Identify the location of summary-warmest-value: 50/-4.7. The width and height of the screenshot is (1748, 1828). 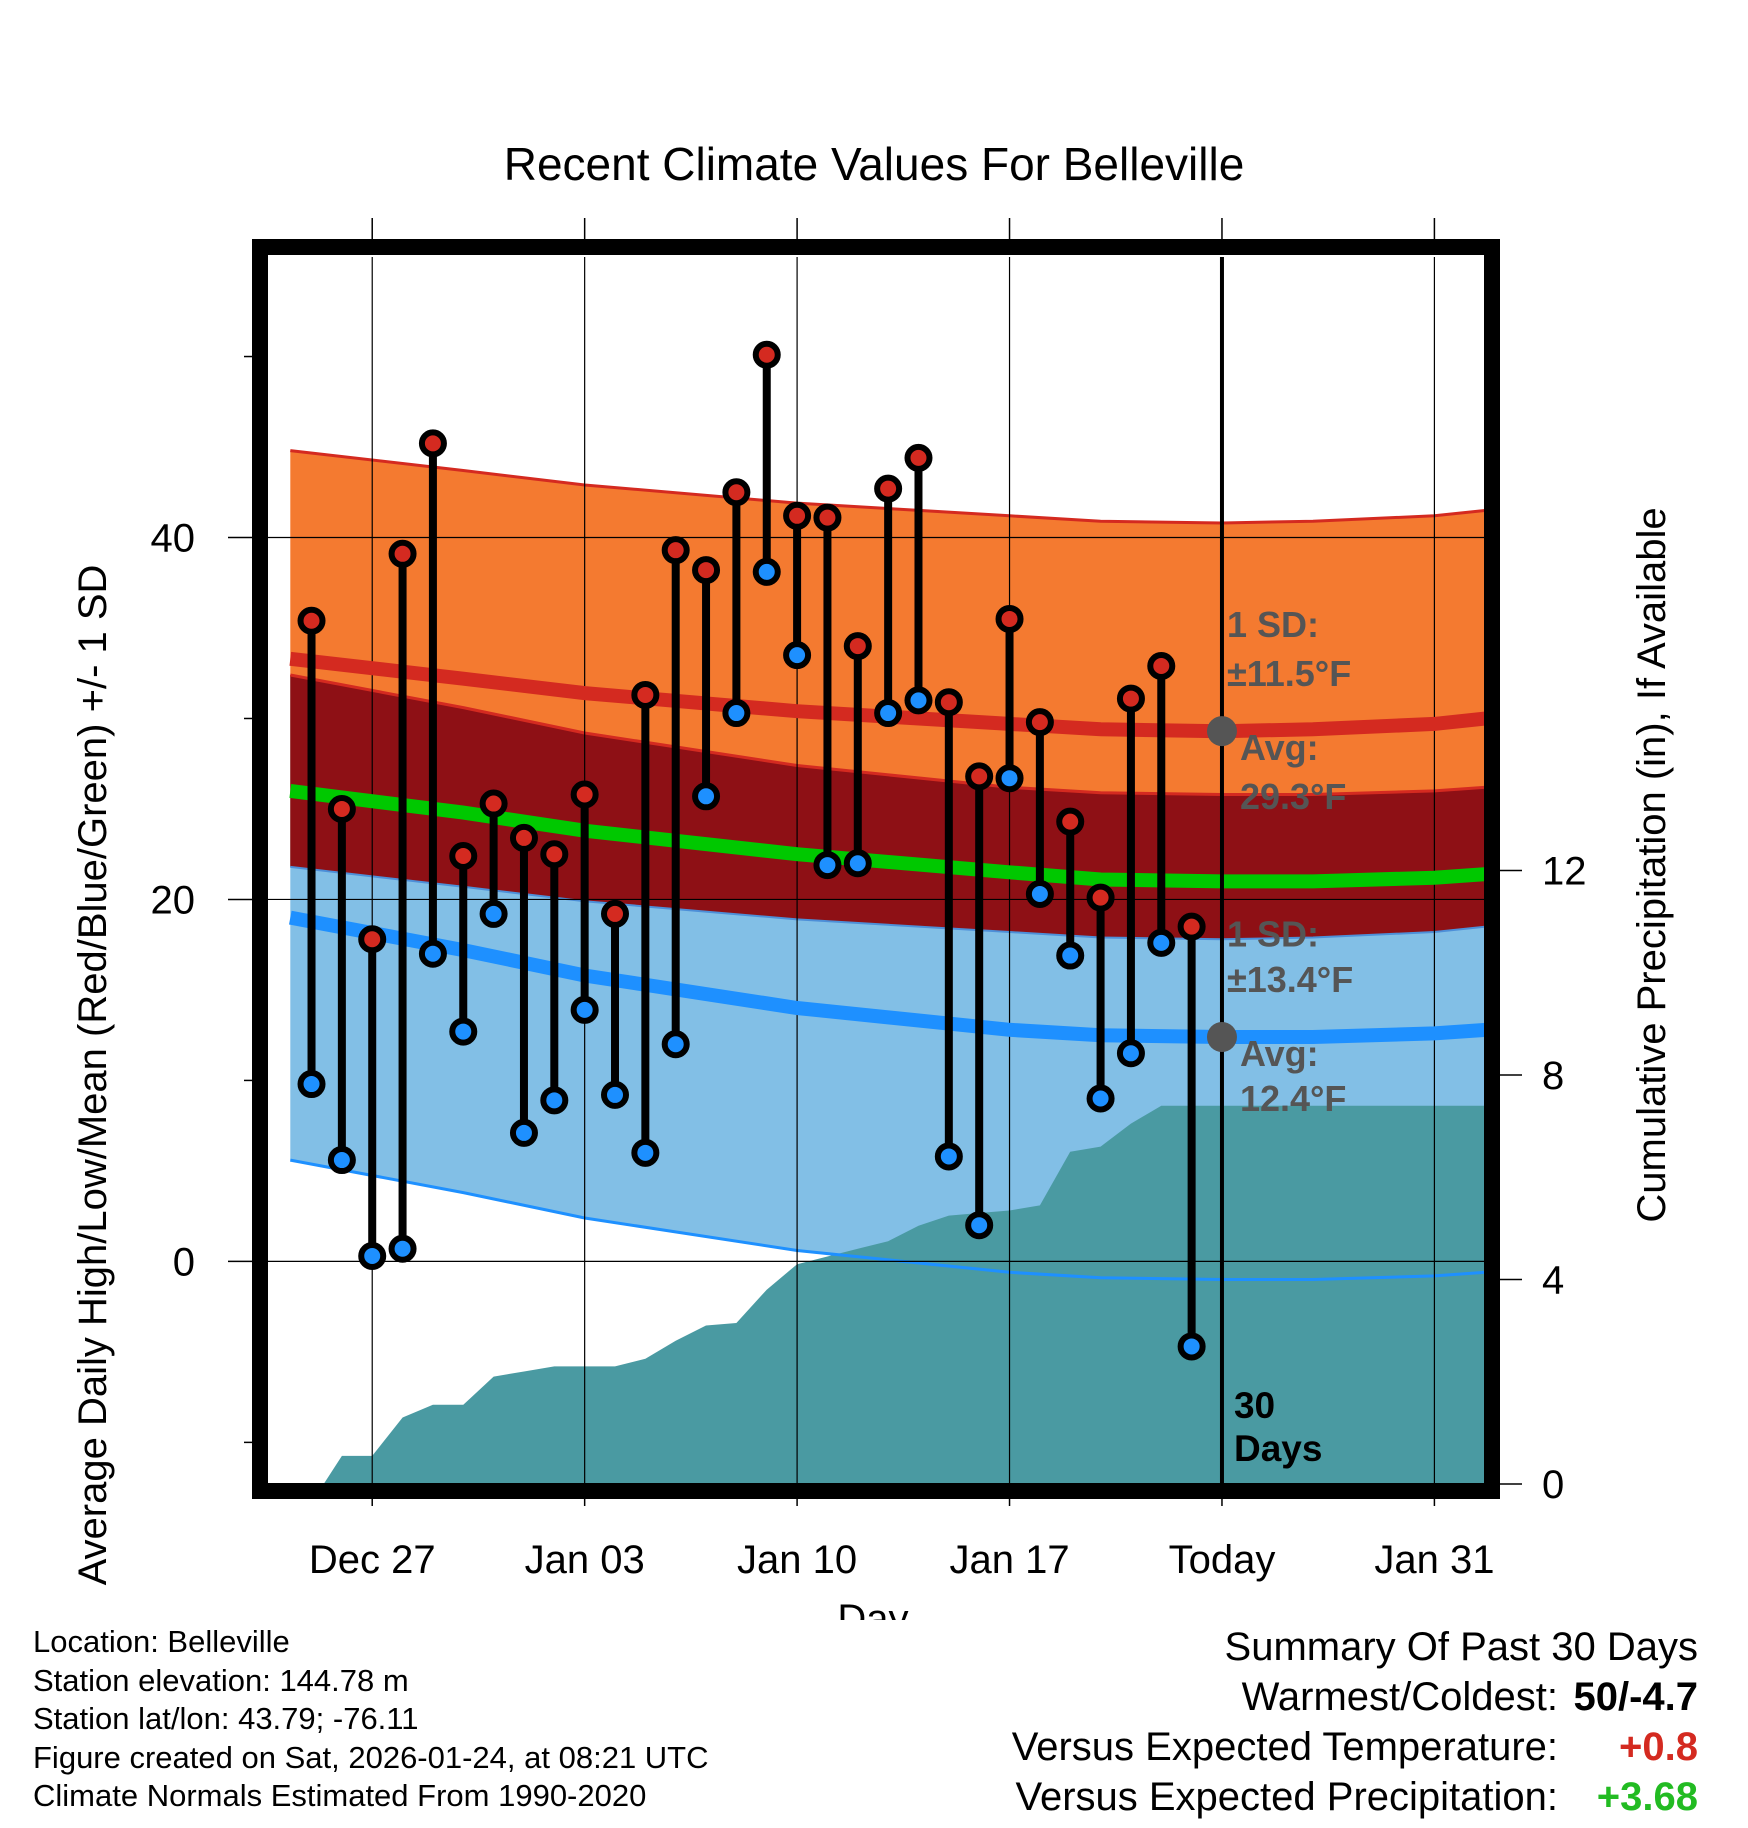
(1635, 1697).